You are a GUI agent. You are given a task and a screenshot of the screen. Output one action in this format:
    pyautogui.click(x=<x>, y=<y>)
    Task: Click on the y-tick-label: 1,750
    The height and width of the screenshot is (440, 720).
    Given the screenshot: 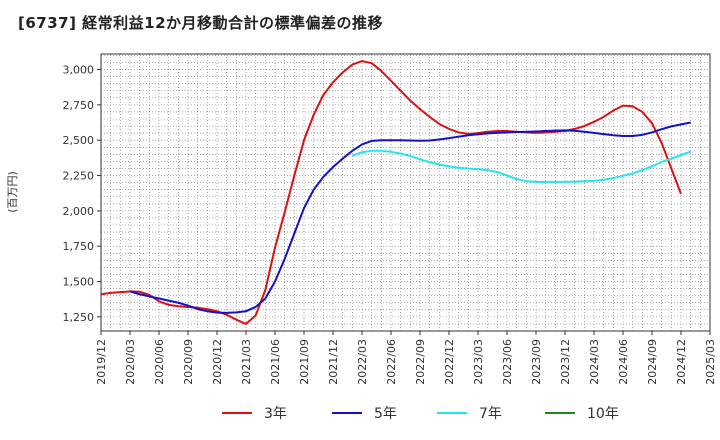 What is the action you would take?
    pyautogui.click(x=79, y=246)
    